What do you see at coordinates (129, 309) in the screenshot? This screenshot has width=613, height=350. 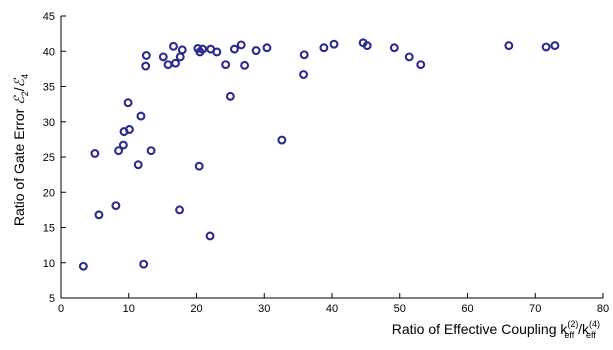 I see `x-tick-label: 10` at bounding box center [129, 309].